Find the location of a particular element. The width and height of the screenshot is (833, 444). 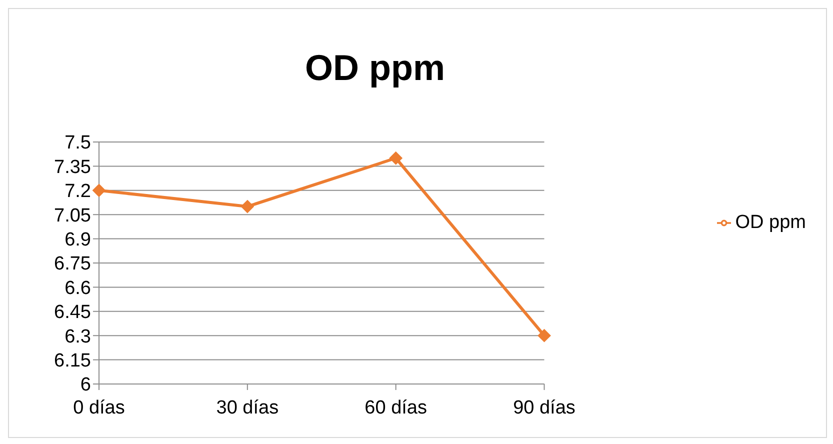

x-tick-label: 30 días is located at coordinates (247, 407).